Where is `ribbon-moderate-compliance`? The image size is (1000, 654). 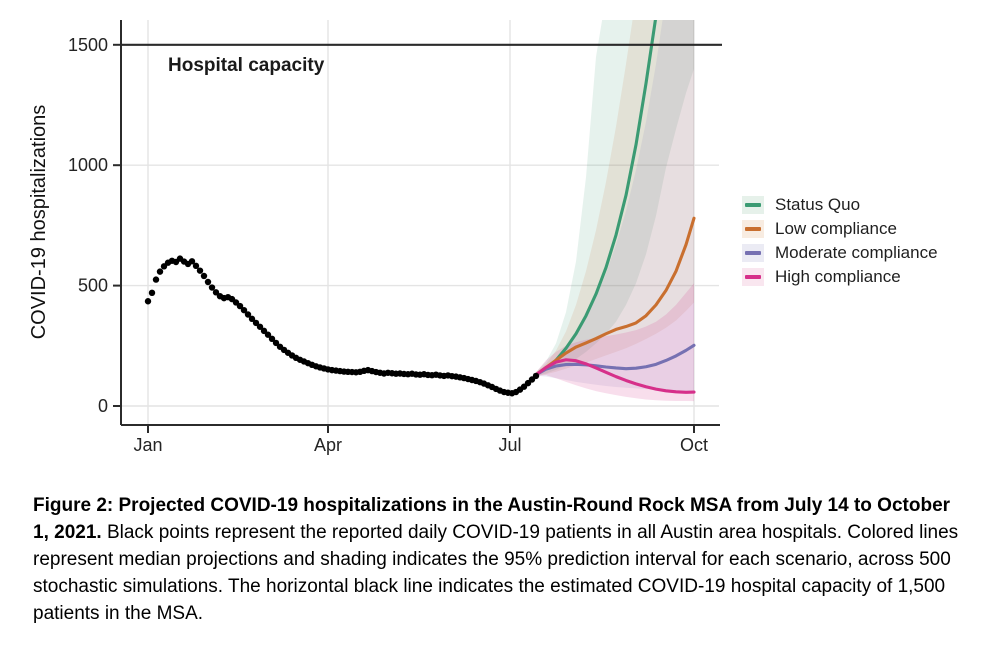 ribbon-moderate-compliance is located at coordinates (615, 206).